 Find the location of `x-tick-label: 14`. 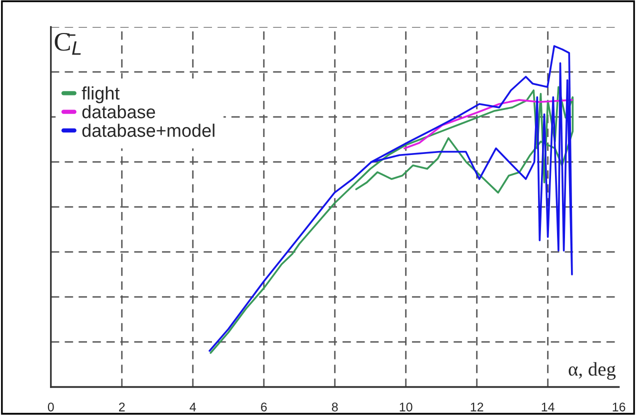

x-tick-label: 14 is located at coordinates (548, 407).